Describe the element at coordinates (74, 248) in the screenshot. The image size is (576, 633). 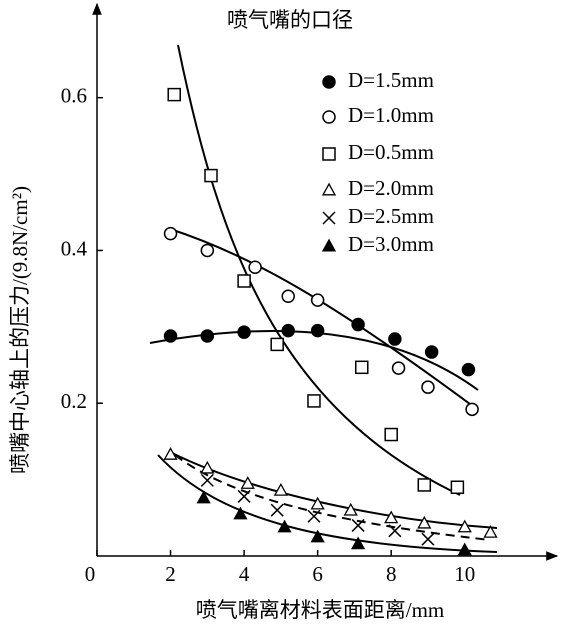
I see `y-tick-label: 0.4` at that location.